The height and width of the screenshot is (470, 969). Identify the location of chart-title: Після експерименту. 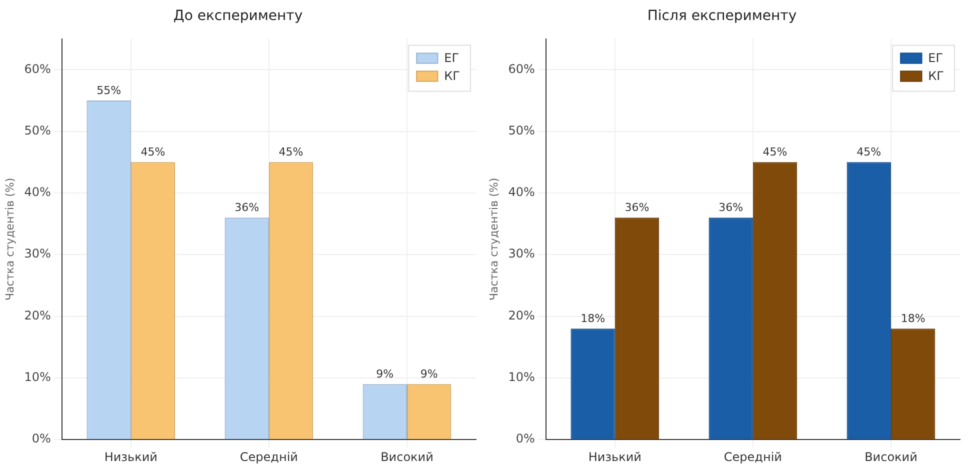
(722, 16).